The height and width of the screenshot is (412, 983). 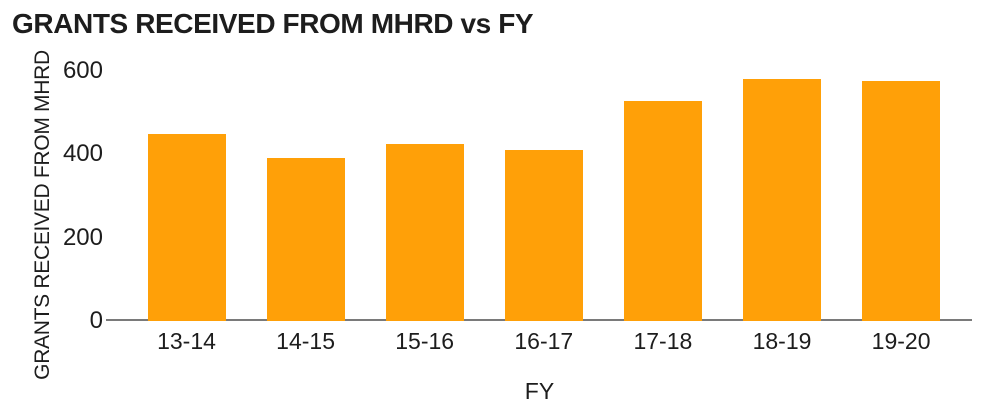 I want to click on x-tick-label: 16-17, so click(x=544, y=341).